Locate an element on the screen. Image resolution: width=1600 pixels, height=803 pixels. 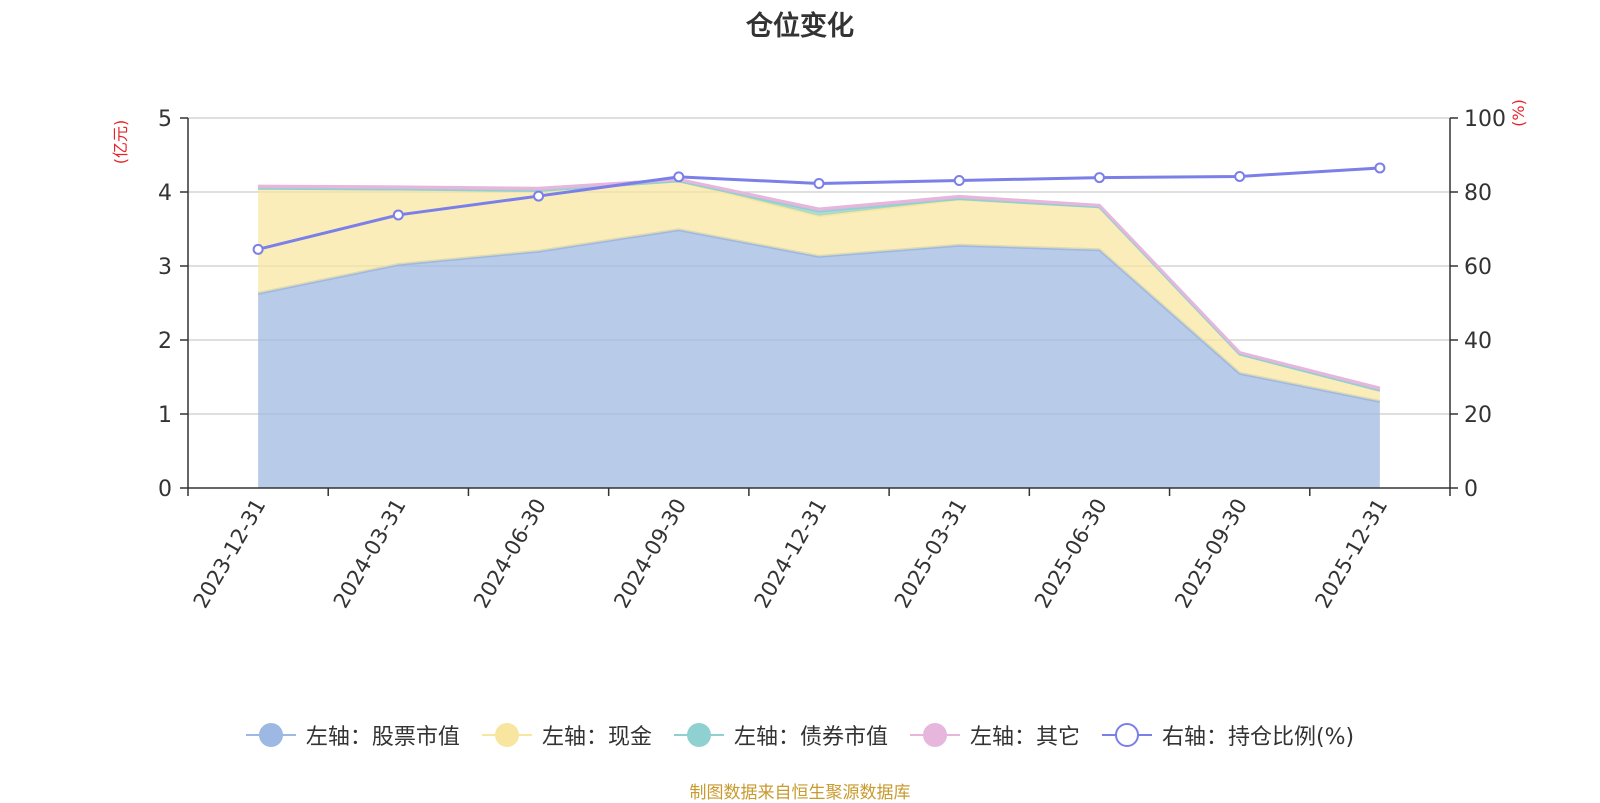
legend-item-cash: 左轴：现金 is located at coordinates (566, 735).